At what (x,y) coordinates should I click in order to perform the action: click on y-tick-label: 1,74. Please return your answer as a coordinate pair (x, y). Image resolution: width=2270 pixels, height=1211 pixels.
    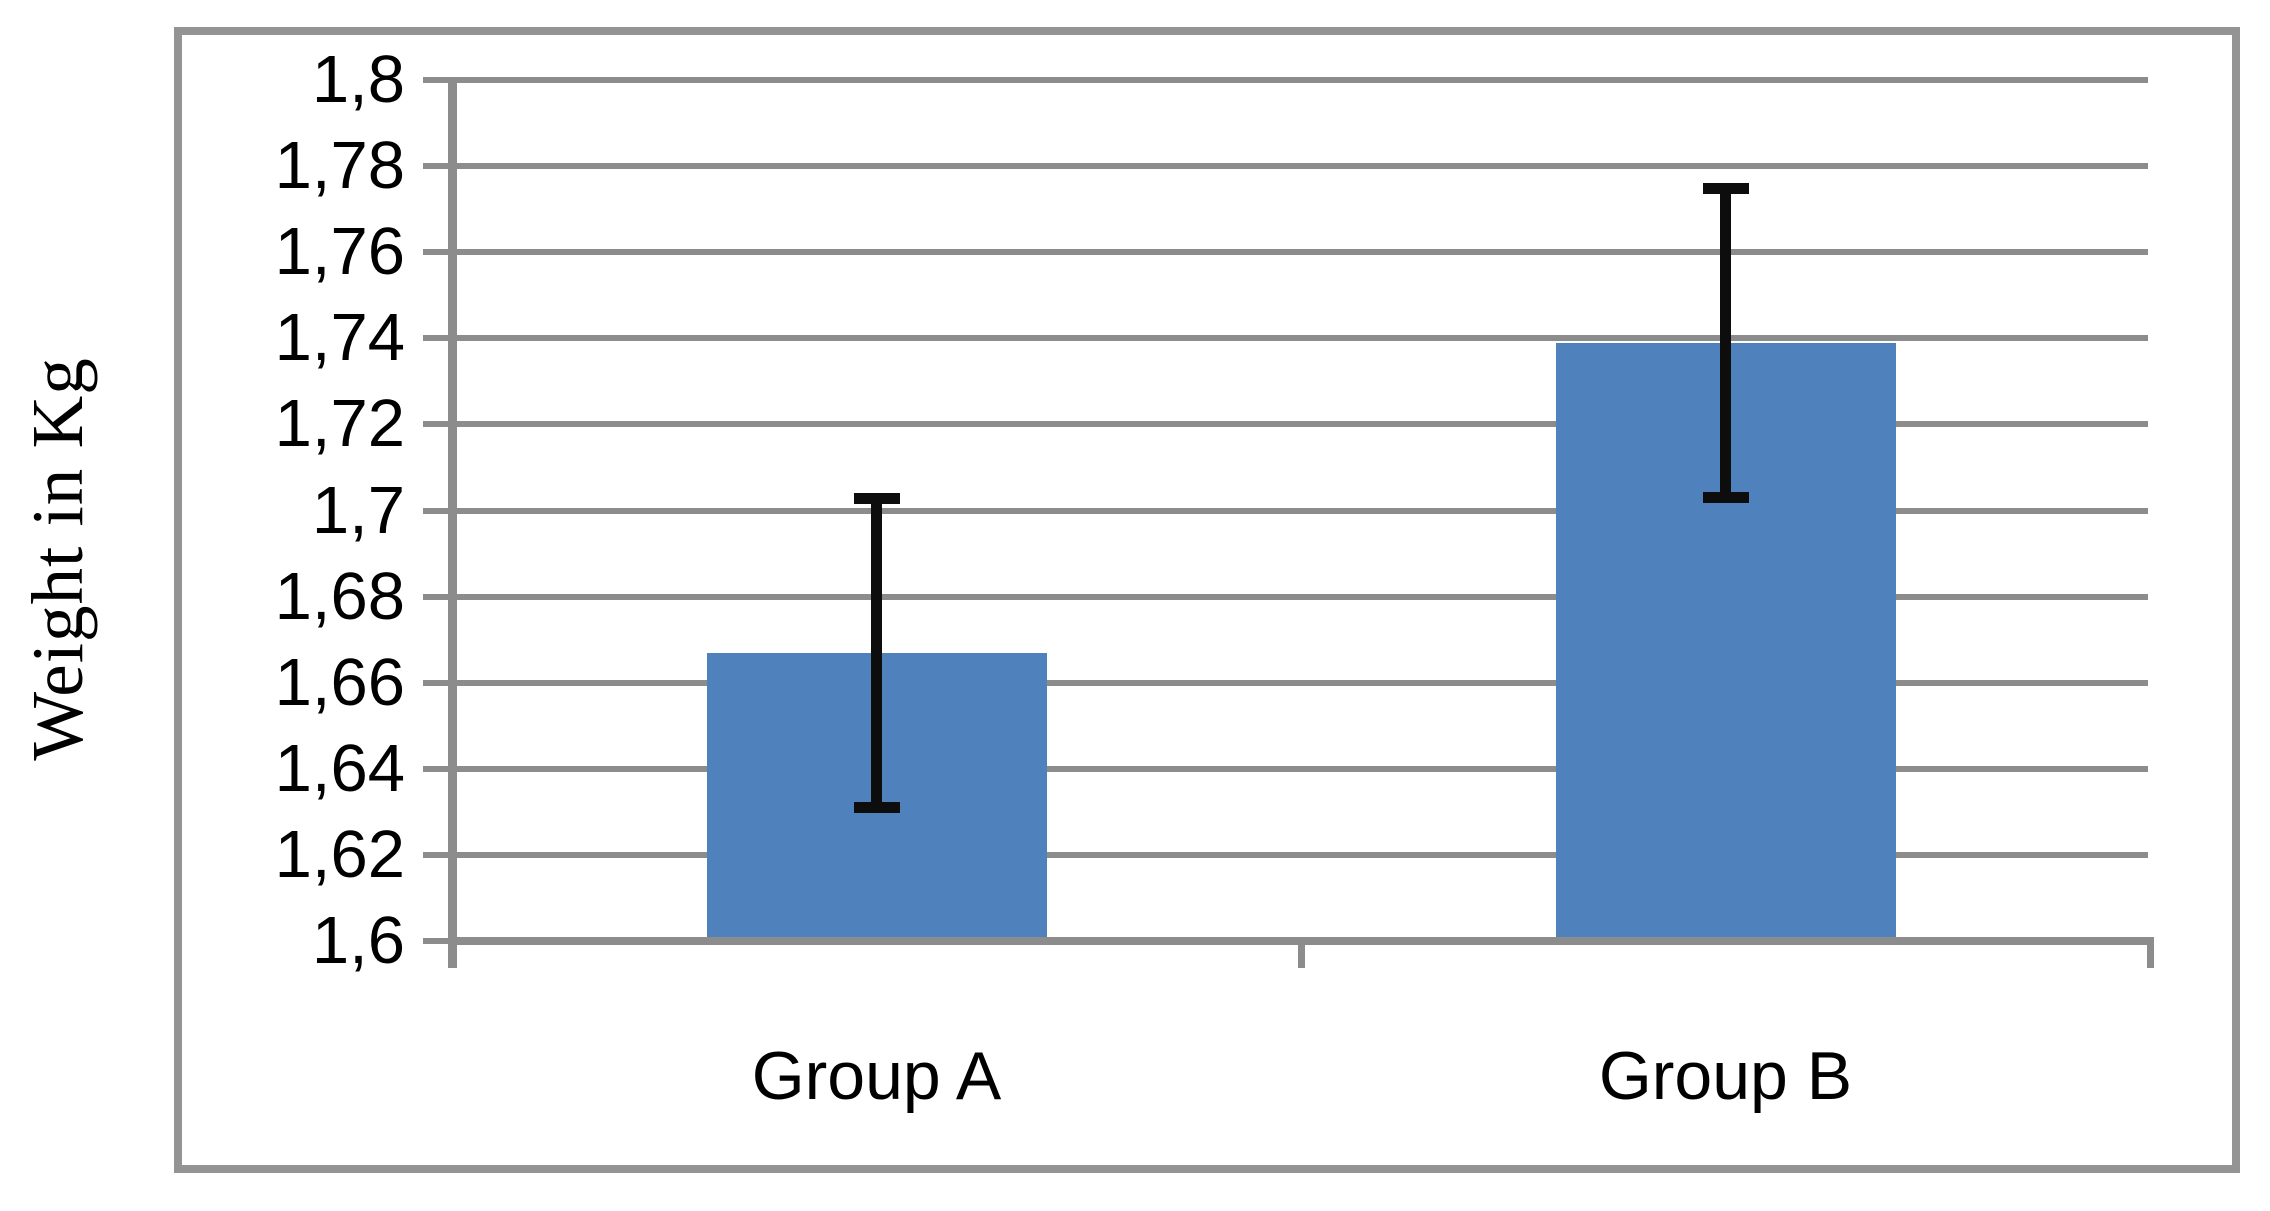
    Looking at the image, I should click on (339, 338).